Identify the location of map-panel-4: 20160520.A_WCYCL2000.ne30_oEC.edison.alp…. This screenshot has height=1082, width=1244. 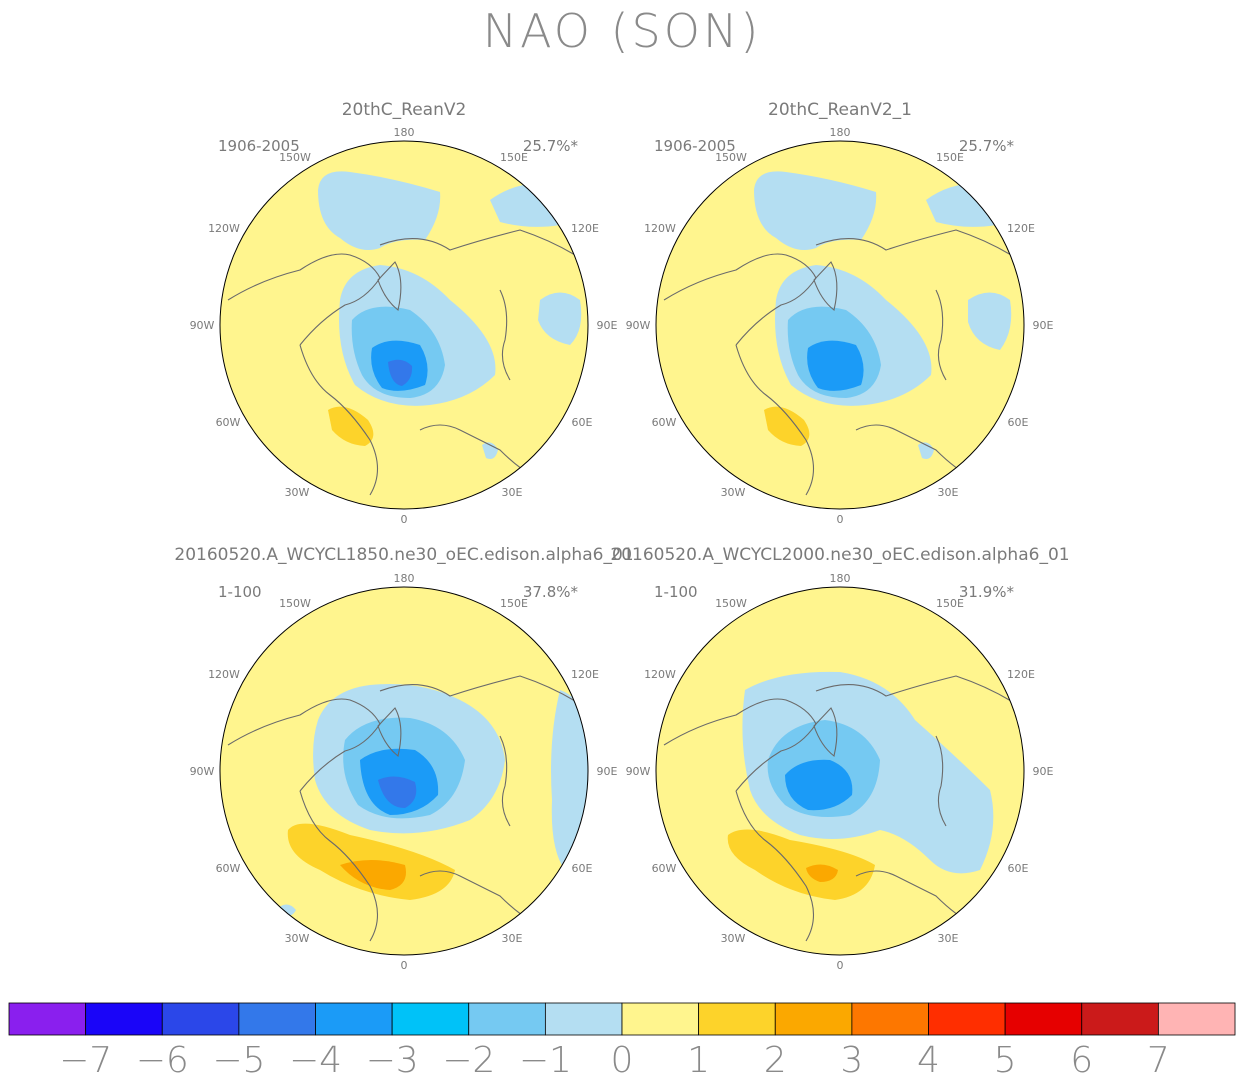
(839, 758).